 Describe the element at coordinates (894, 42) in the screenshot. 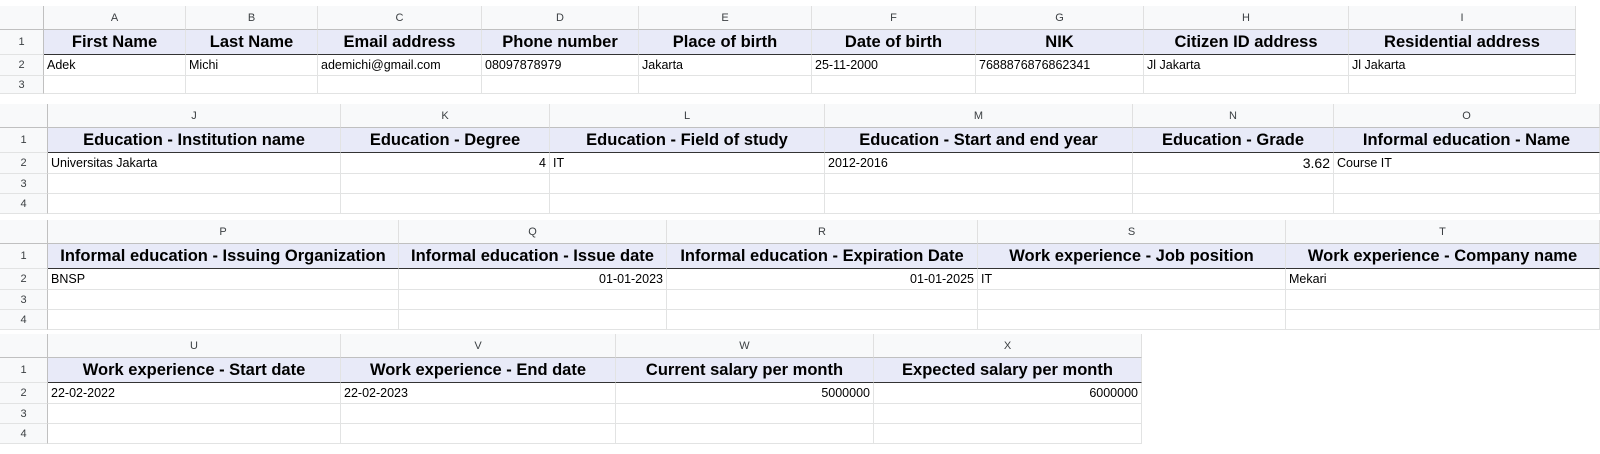

I see `header-cell: Date of birth` at that location.